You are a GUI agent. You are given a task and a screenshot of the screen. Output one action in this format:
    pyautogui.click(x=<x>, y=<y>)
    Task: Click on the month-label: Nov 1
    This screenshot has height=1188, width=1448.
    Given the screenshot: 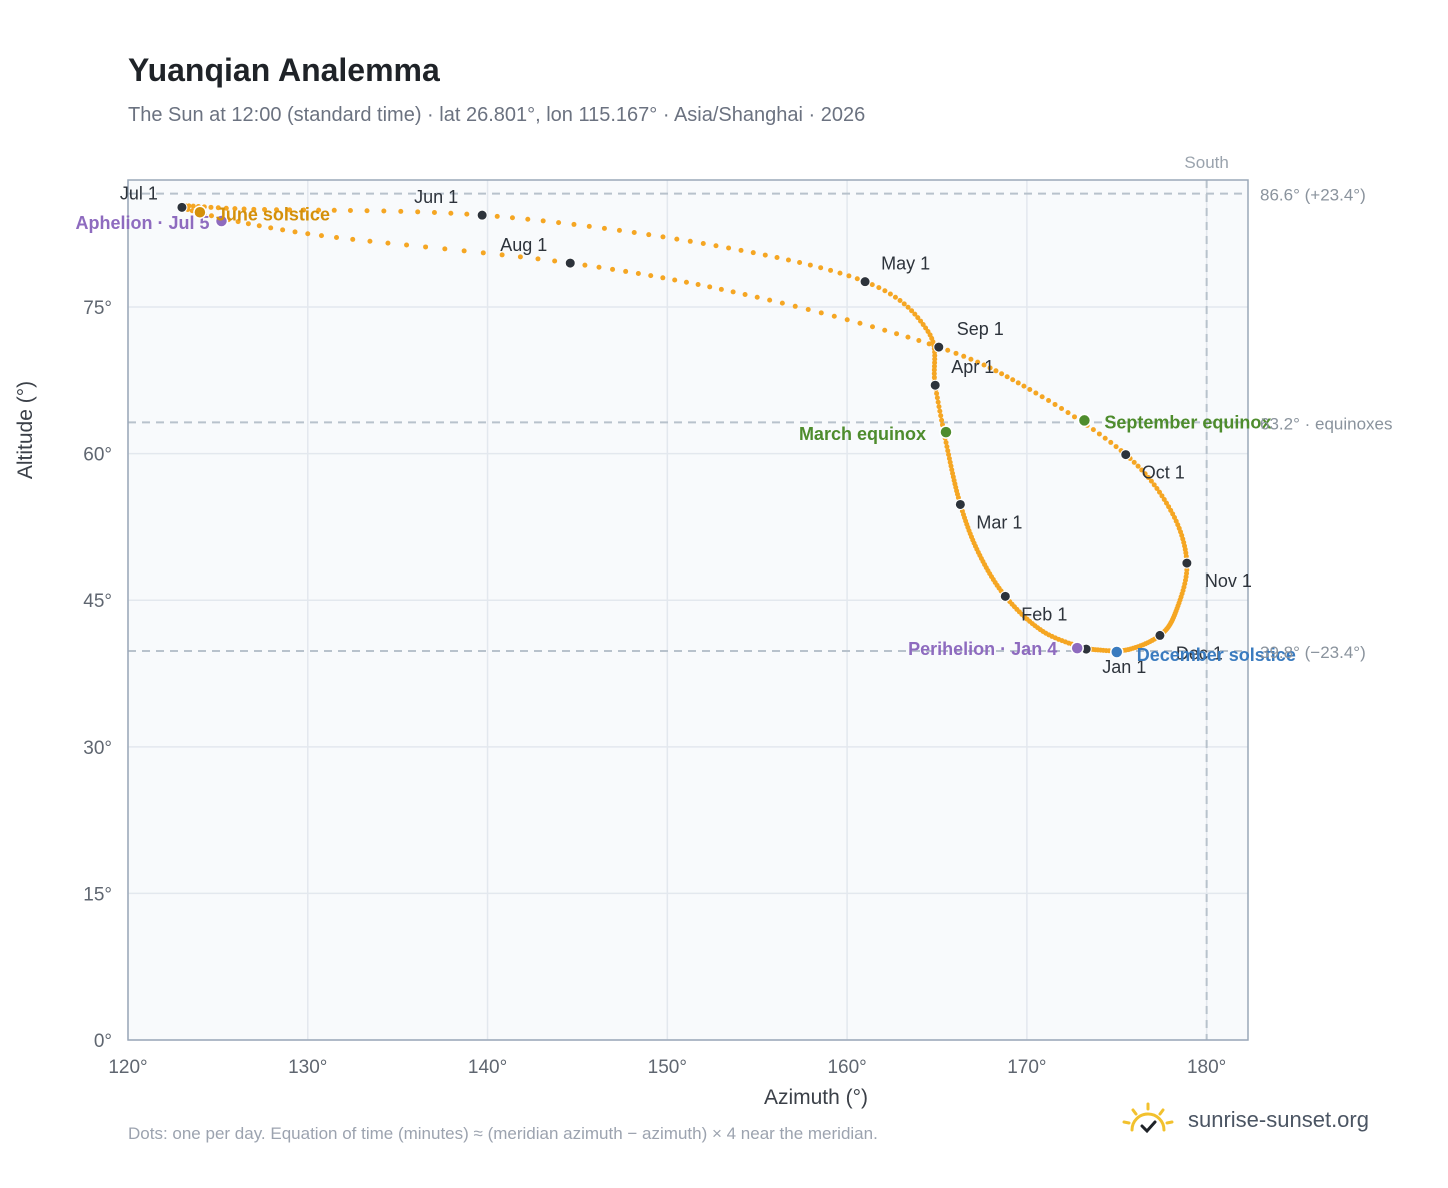 What is the action you would take?
    pyautogui.click(x=1228, y=581)
    